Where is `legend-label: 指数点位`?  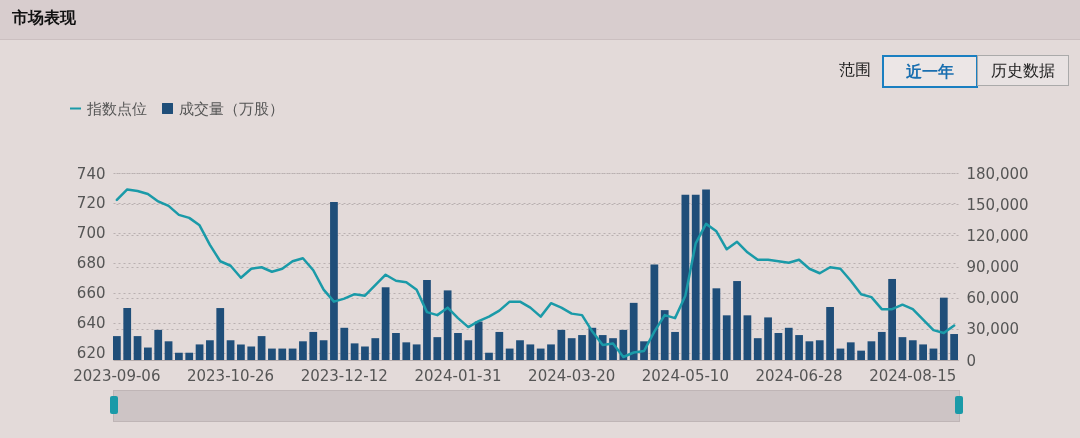
legend-label: 指数点位 is located at coordinates (116, 108).